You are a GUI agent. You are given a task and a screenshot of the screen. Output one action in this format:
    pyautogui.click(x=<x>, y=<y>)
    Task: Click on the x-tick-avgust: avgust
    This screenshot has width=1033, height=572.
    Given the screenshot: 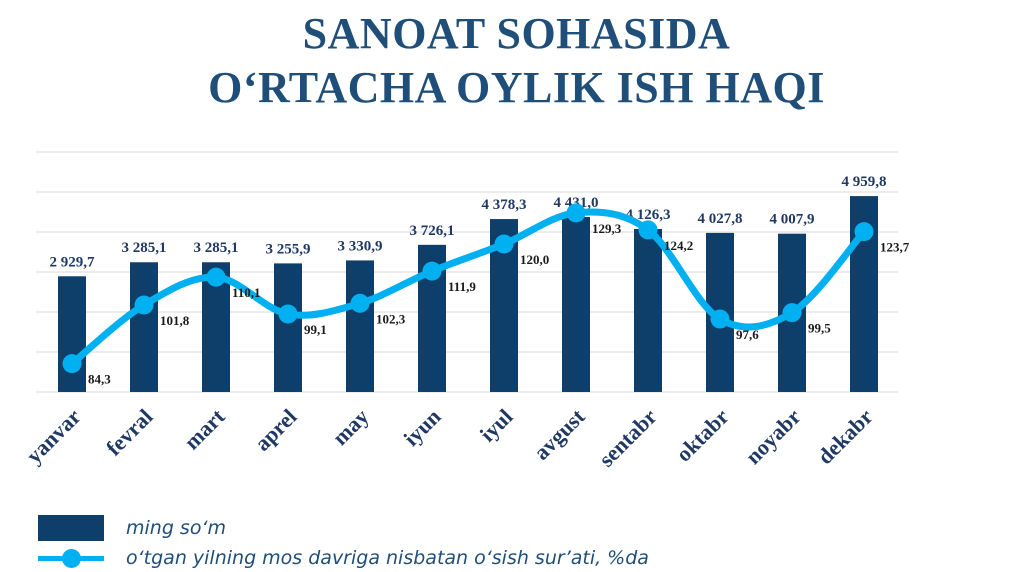 What is the action you would take?
    pyautogui.click(x=559, y=433)
    